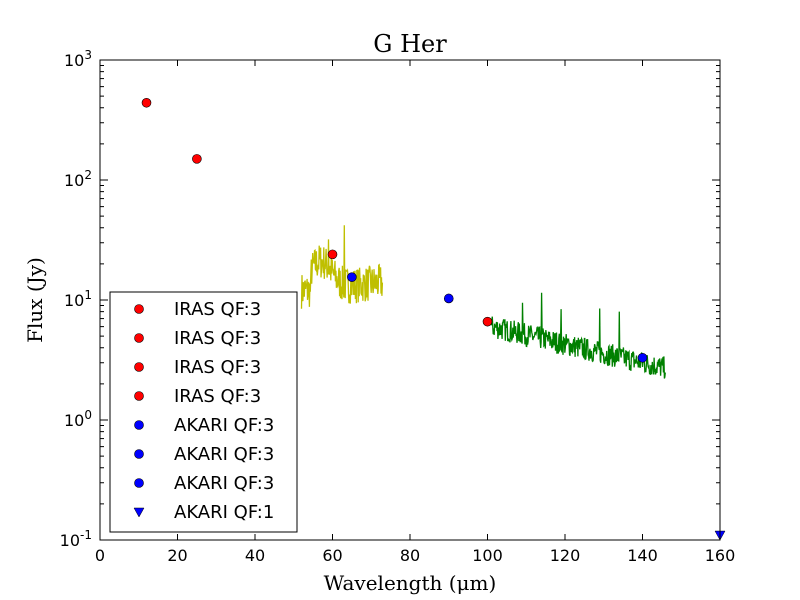 The image size is (800, 600). What do you see at coordinates (410, 583) in the screenshot?
I see `x-axis-label: Wavelength (μm)` at bounding box center [410, 583].